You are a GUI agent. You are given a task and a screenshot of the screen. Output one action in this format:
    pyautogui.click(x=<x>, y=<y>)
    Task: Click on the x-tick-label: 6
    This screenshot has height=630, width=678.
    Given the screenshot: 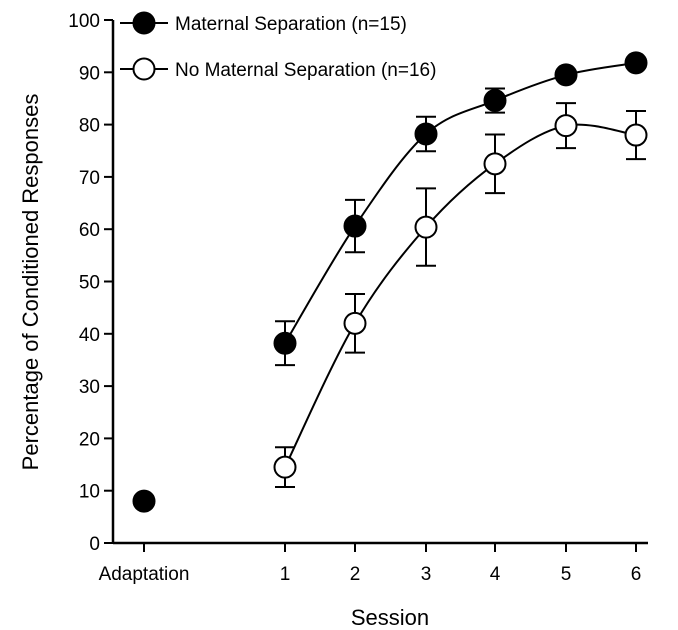 What is the action you would take?
    pyautogui.click(x=636, y=574)
    